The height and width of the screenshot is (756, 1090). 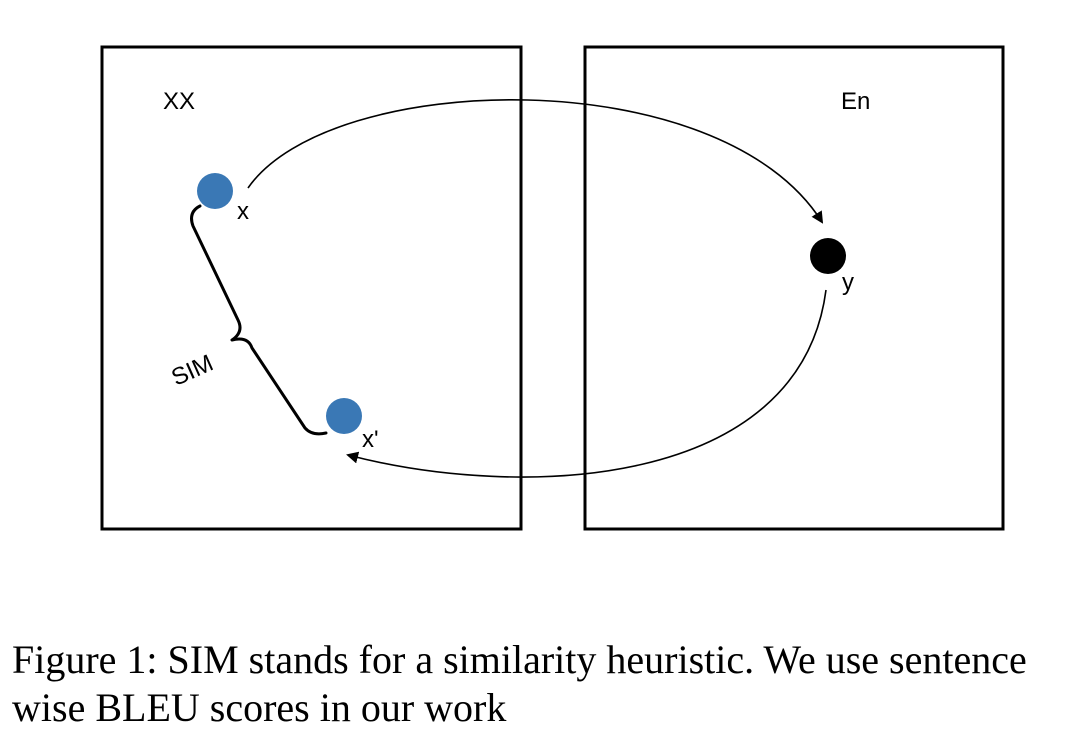 What do you see at coordinates (828, 256) in the screenshot?
I see `target-point-y` at bounding box center [828, 256].